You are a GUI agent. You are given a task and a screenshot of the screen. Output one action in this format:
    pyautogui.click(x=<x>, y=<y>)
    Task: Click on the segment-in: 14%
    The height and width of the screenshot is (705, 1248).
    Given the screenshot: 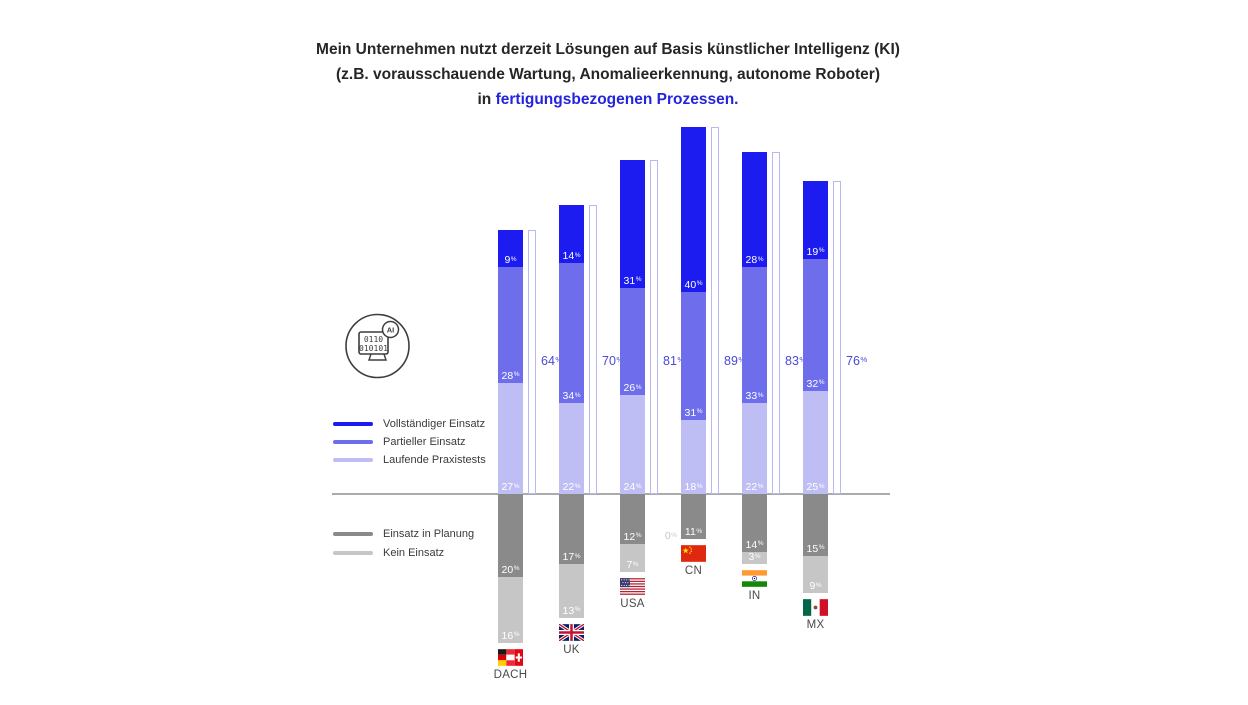 What is the action you would take?
    pyautogui.click(x=754, y=523)
    